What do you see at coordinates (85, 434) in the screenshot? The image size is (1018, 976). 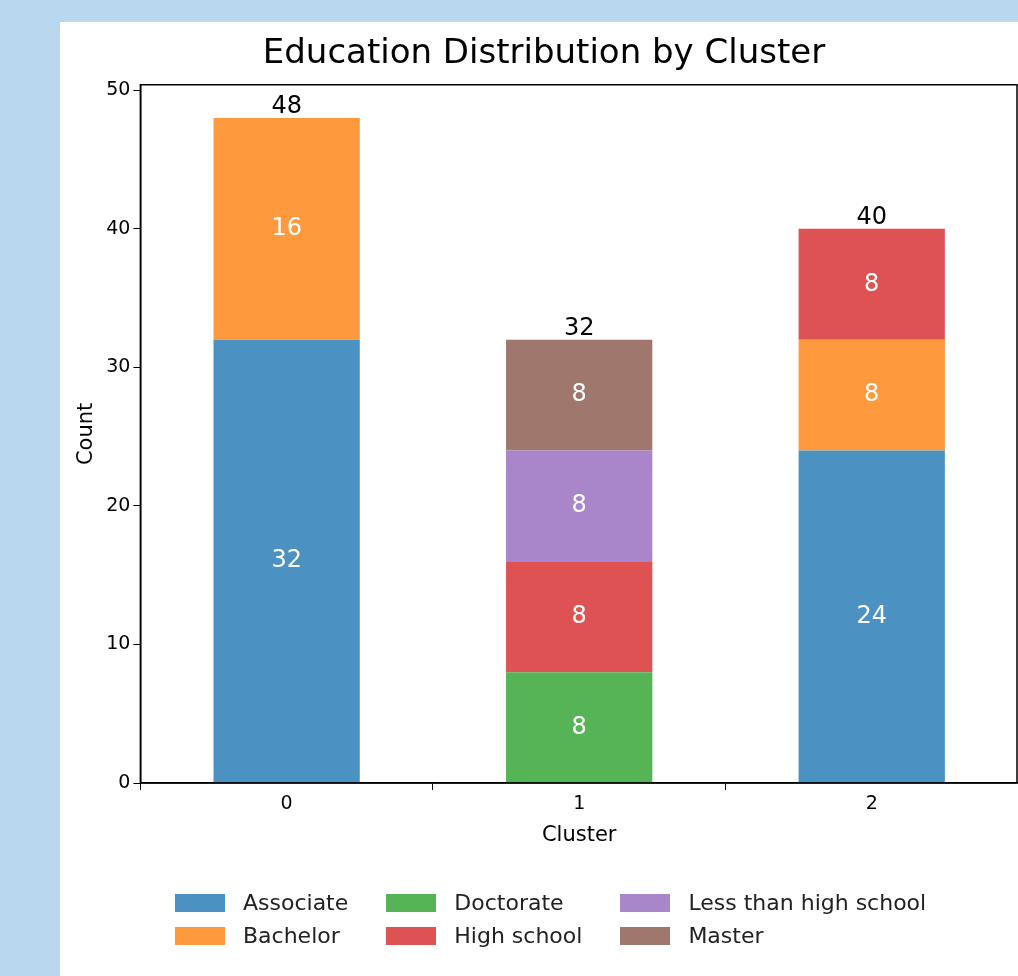 I see `y-axis-title: Count` at bounding box center [85, 434].